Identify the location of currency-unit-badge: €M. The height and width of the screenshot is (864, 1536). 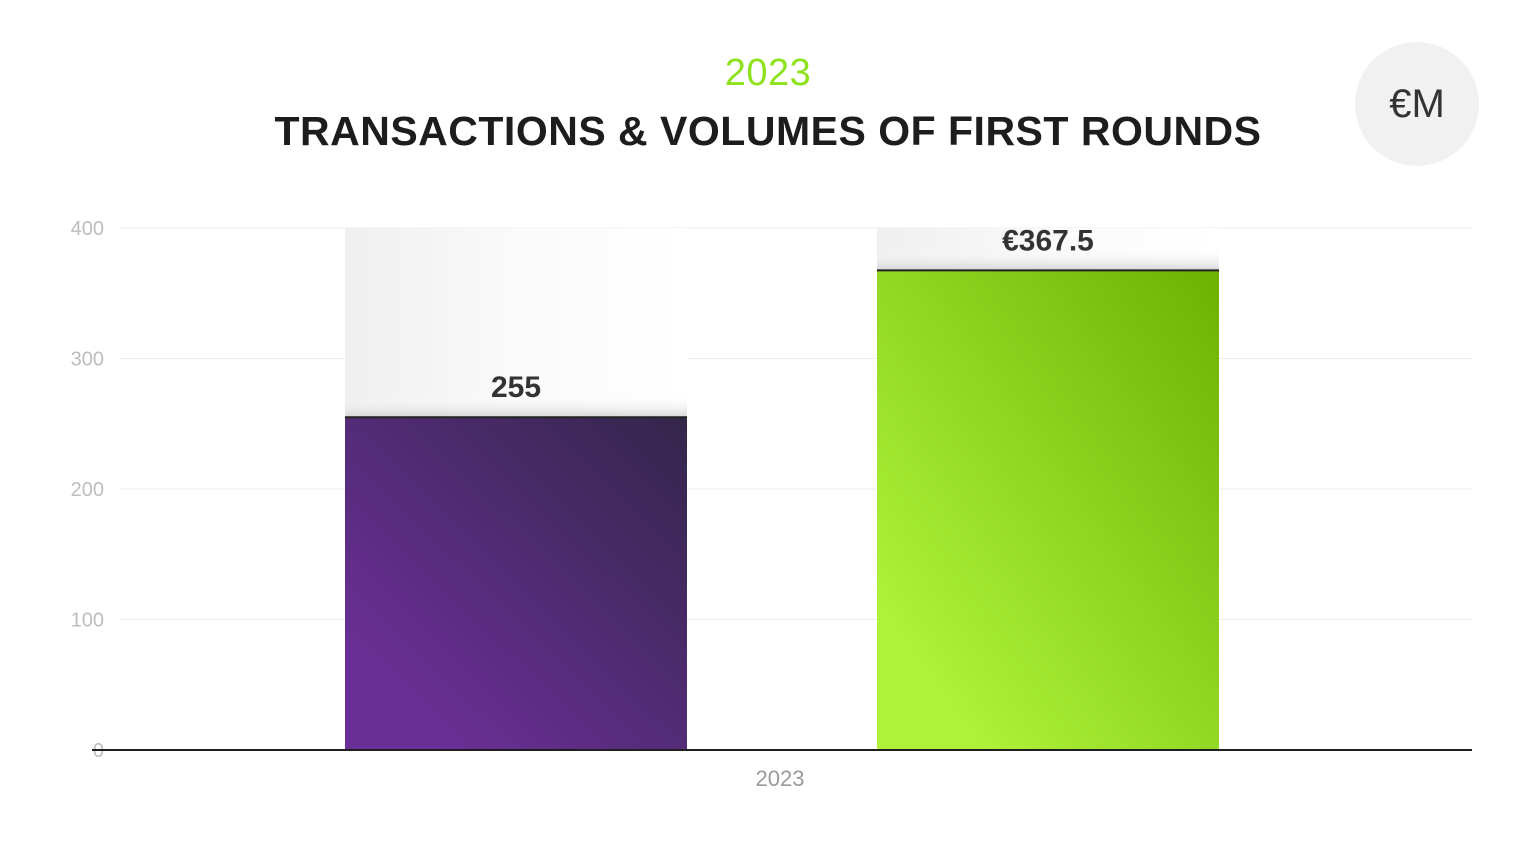
(1417, 104).